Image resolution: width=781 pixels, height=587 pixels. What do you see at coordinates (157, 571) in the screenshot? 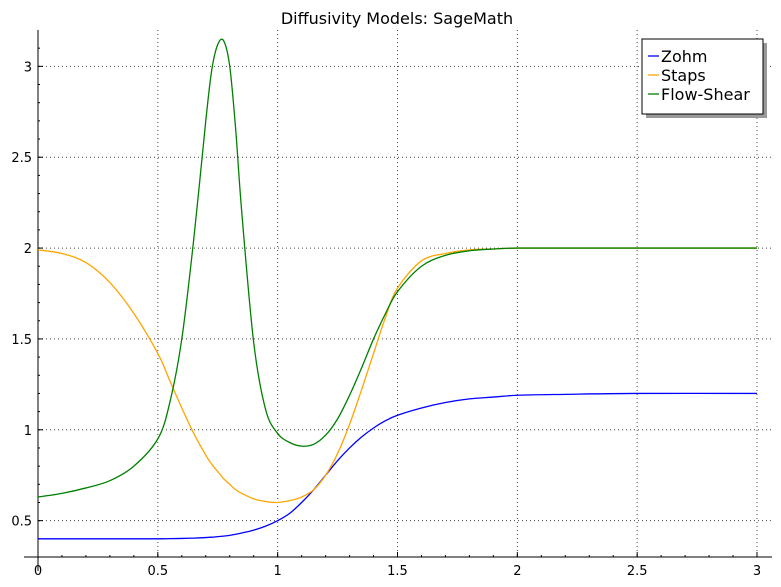
I see `x-tick-label: 0.5` at bounding box center [157, 571].